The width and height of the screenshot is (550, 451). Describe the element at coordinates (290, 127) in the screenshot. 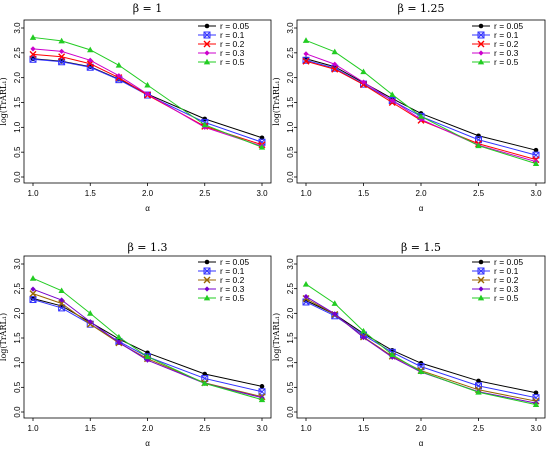

I see `y-tick-label: 1.0` at that location.